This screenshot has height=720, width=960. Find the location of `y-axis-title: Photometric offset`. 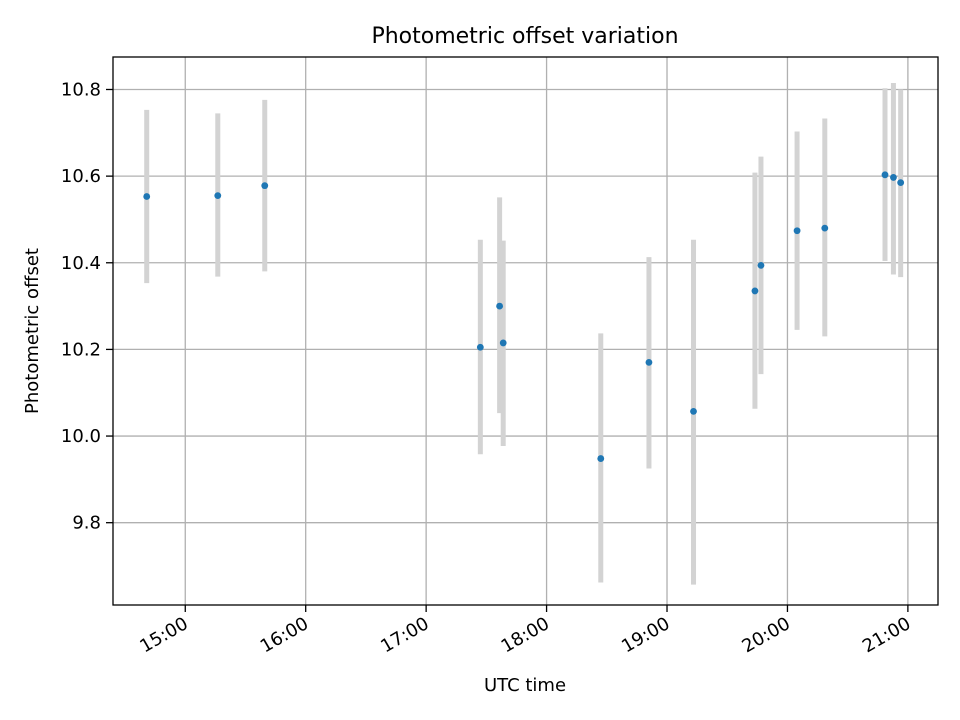

y-axis-title: Photometric offset is located at coordinates (32, 331).